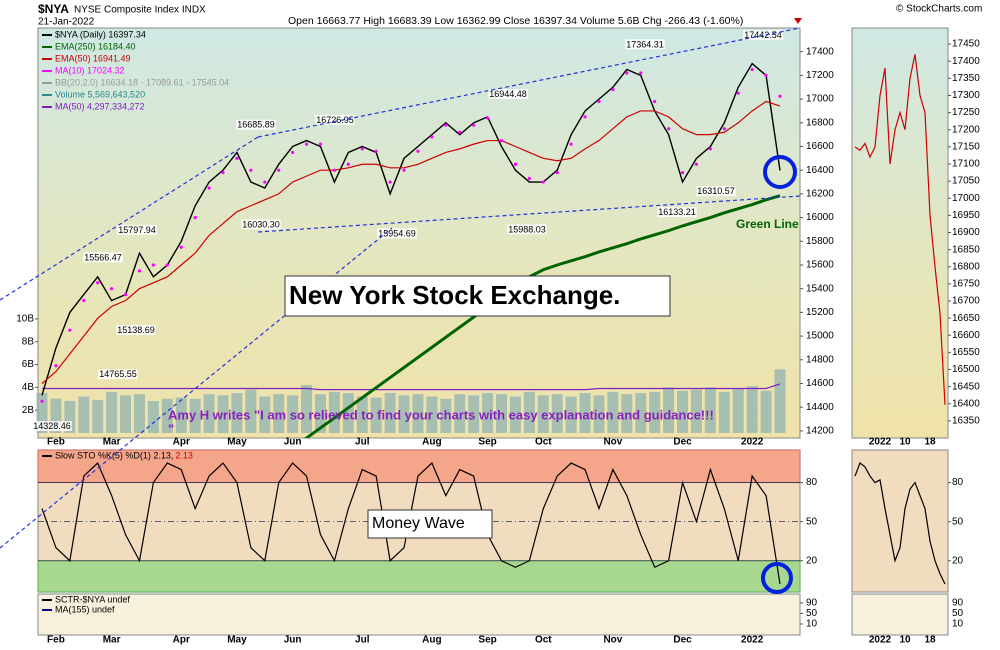 This screenshot has height=650, width=1000. I want to click on date: 21-Jan-2022, so click(66, 22).